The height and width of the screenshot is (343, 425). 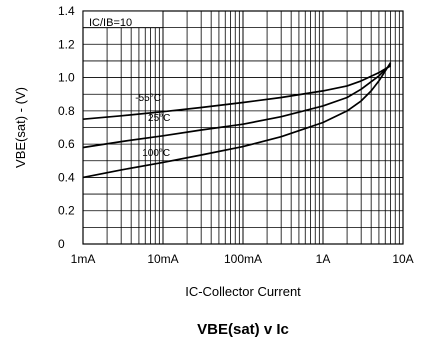 What do you see at coordinates (156, 153) in the screenshot?
I see `series-label-2: 100°C` at bounding box center [156, 153].